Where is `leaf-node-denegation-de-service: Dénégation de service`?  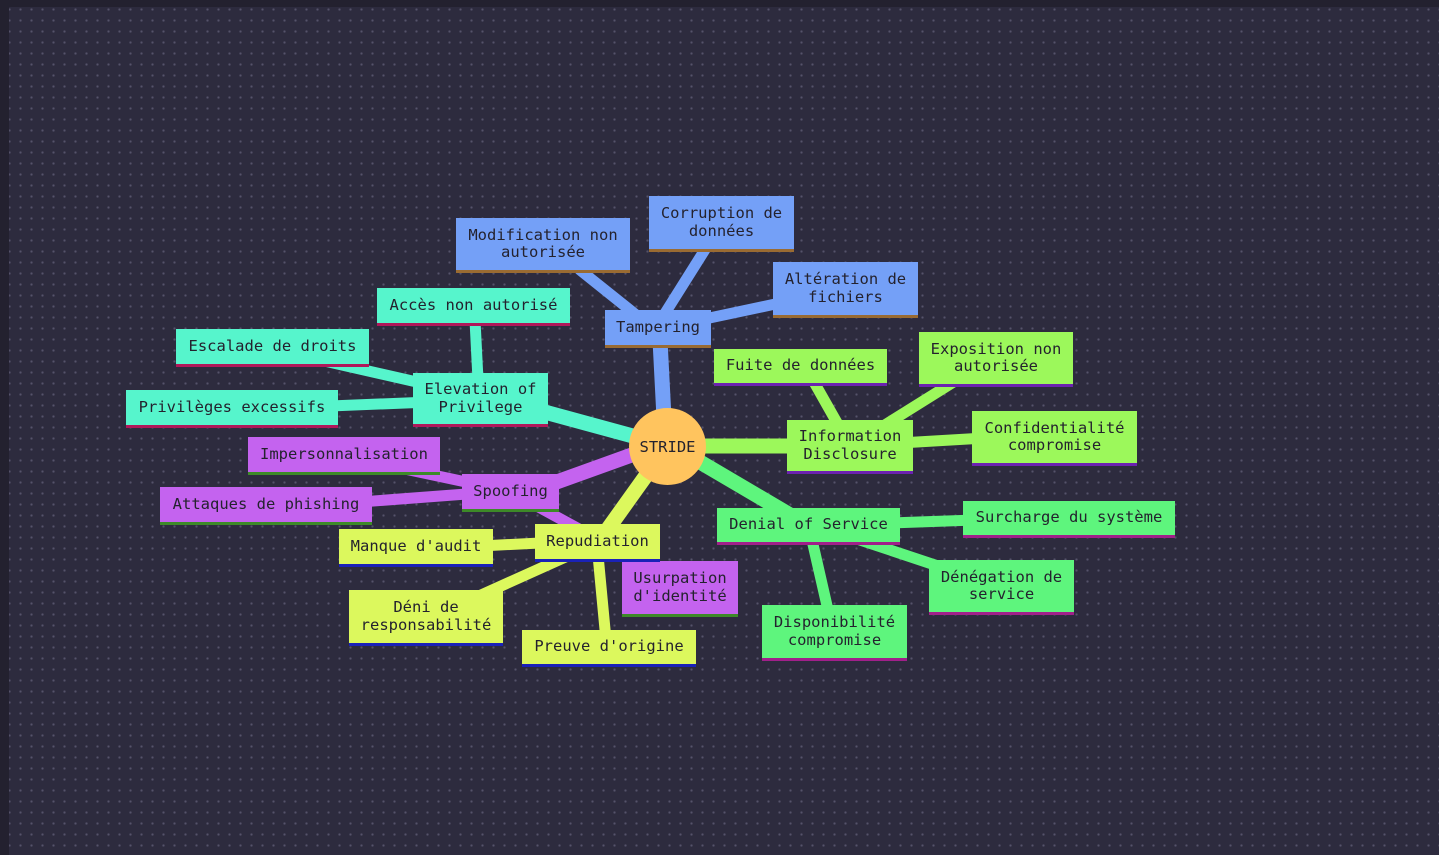
leaf-node-denegation-de-service: Dénégation de service is located at coordinates (1001, 587).